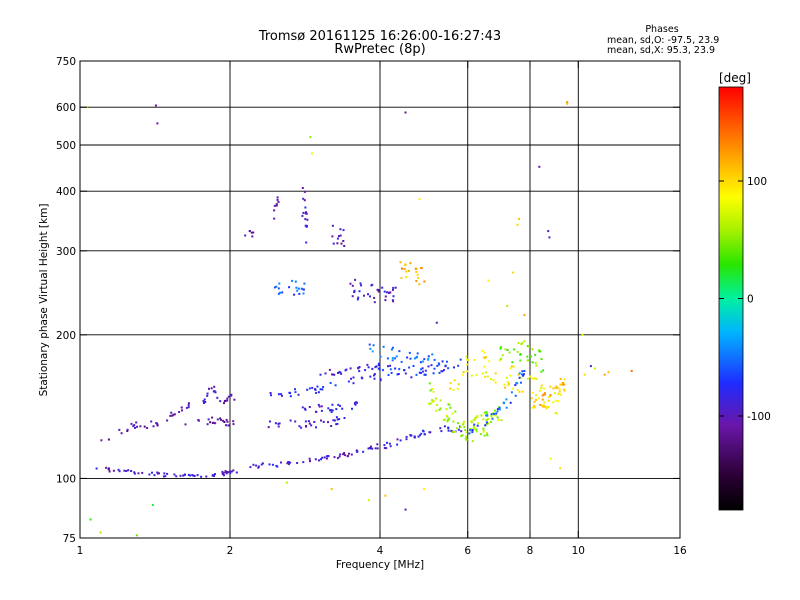  I want to click on y-tick-label: 300, so click(66, 252).